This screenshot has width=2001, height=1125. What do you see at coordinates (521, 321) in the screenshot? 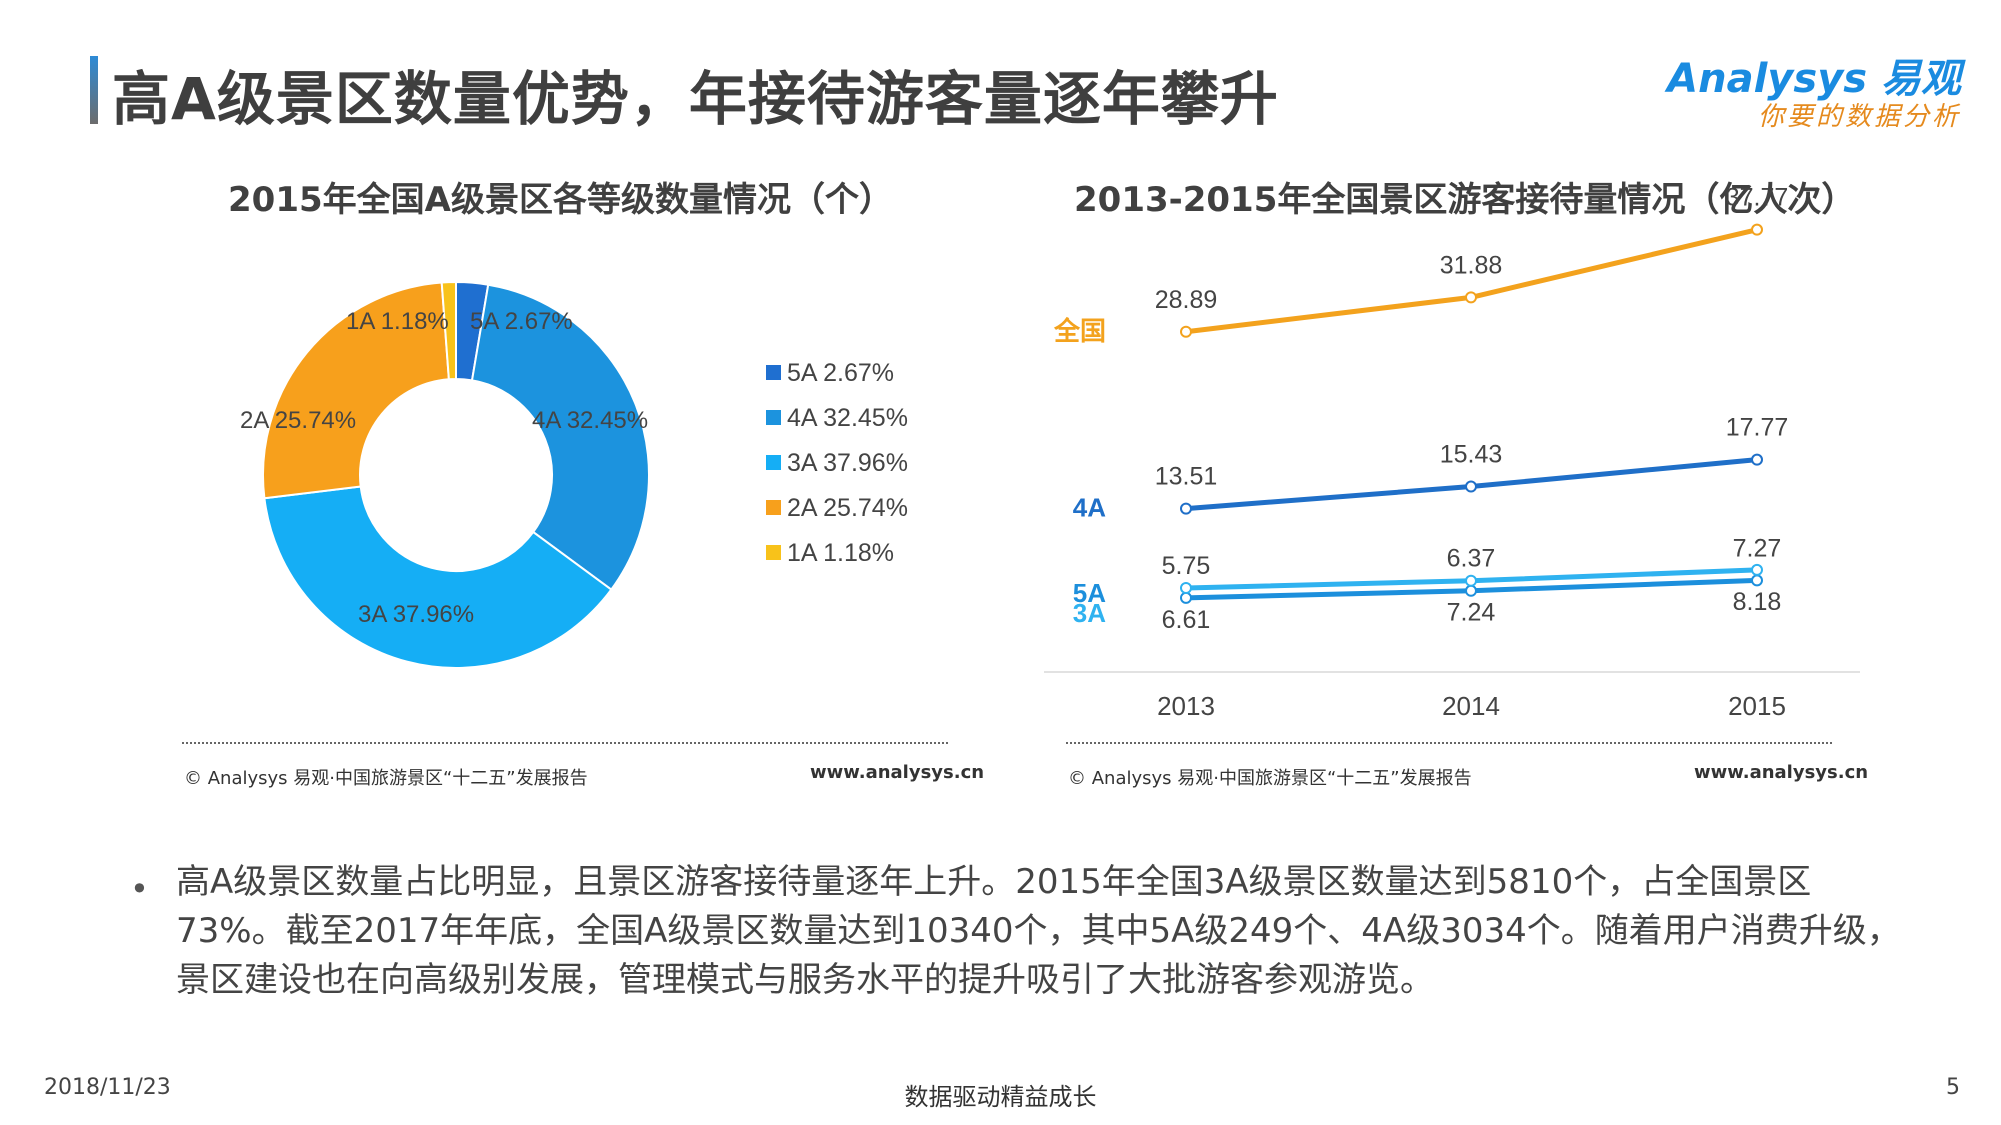
I see `donut-label-5a: 5A 2.67%` at bounding box center [521, 321].